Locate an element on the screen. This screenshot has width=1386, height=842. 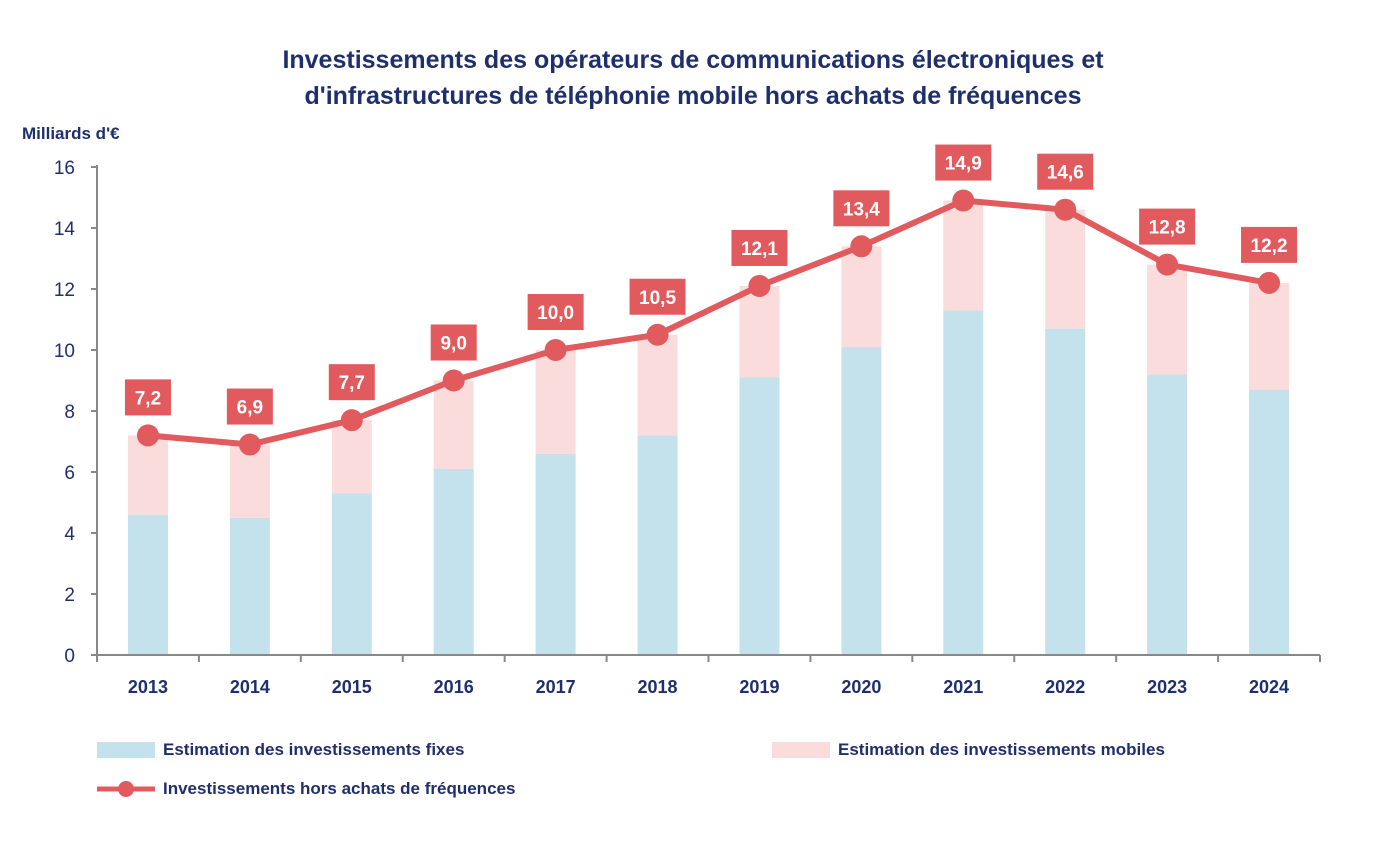
data-label: 14,9 is located at coordinates (963, 164).